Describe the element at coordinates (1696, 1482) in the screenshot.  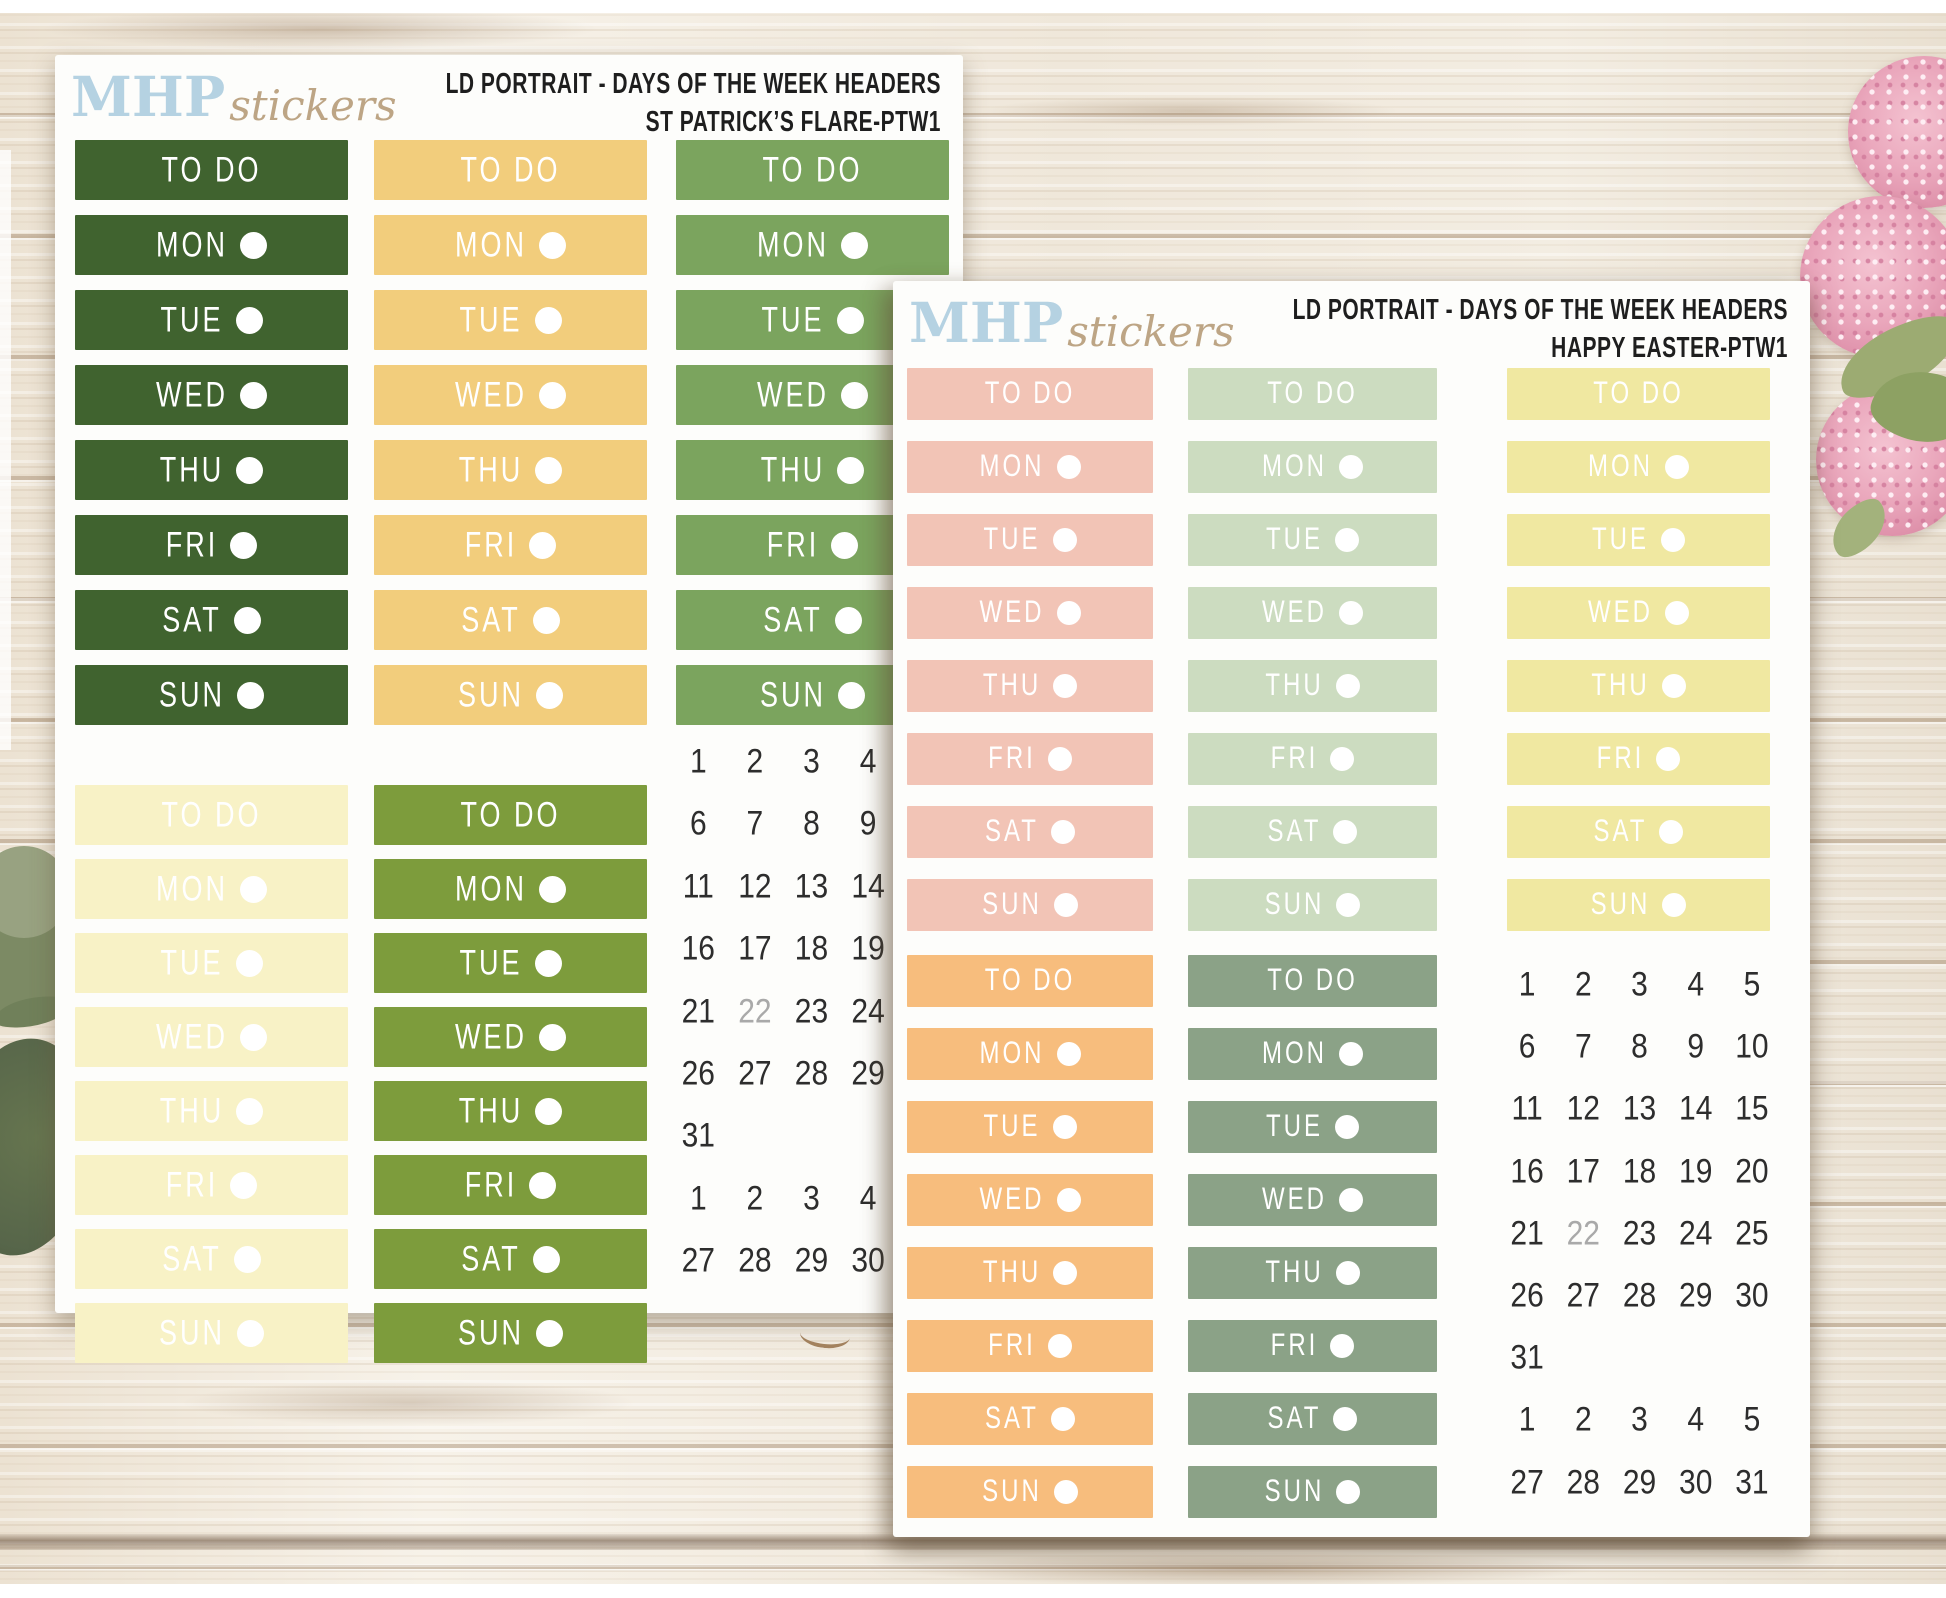
I see `date-number: 30` at that location.